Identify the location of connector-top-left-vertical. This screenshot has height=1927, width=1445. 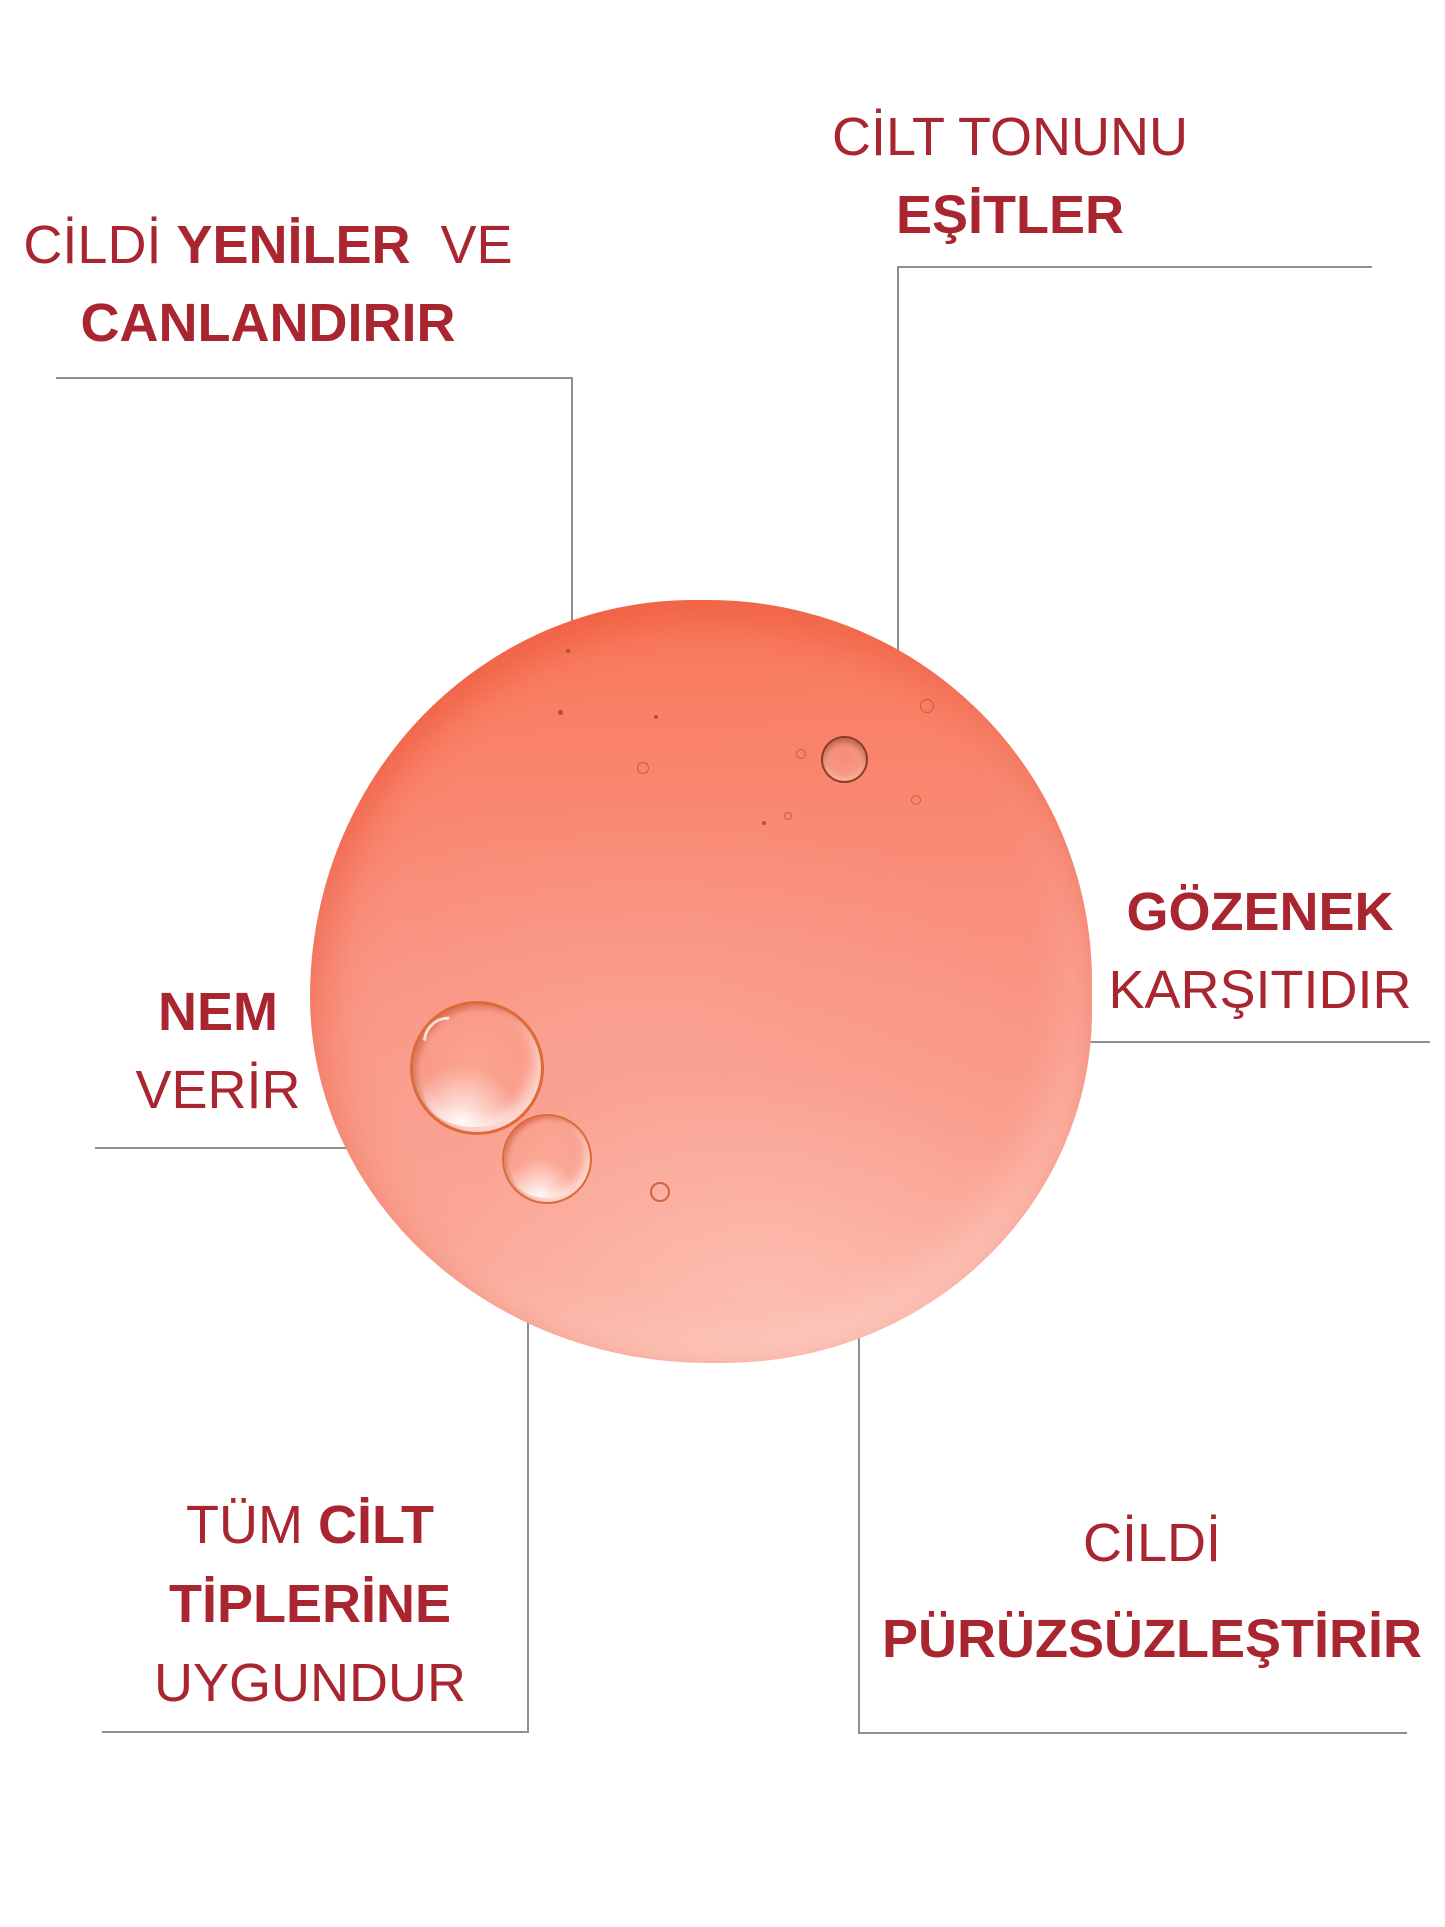
(572, 538).